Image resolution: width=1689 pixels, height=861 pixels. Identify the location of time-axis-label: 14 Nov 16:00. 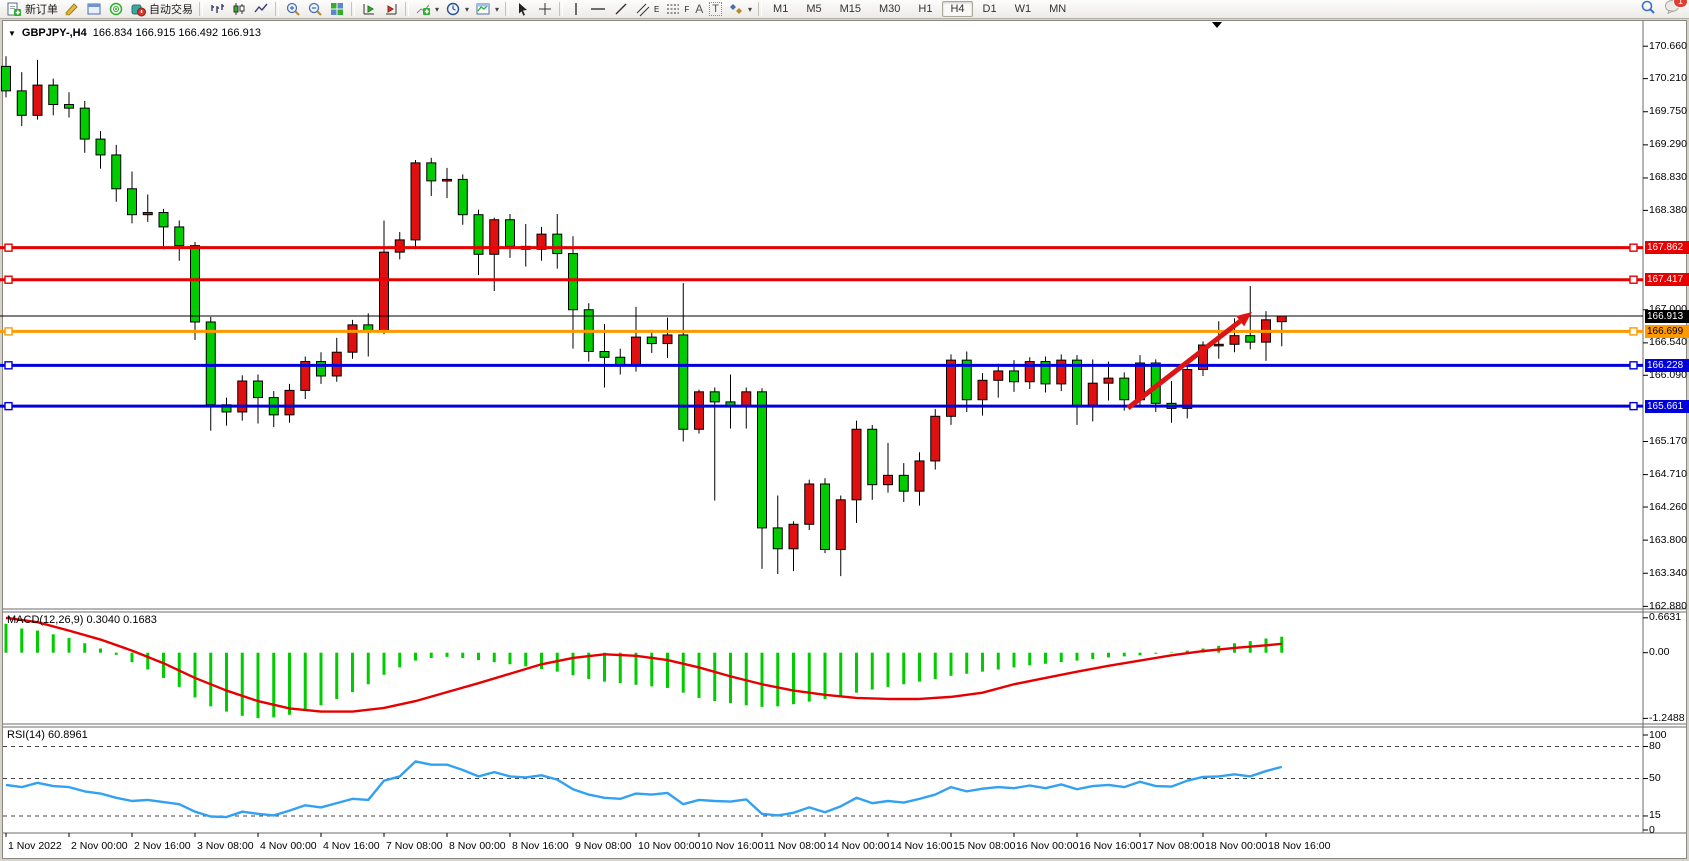
(921, 846).